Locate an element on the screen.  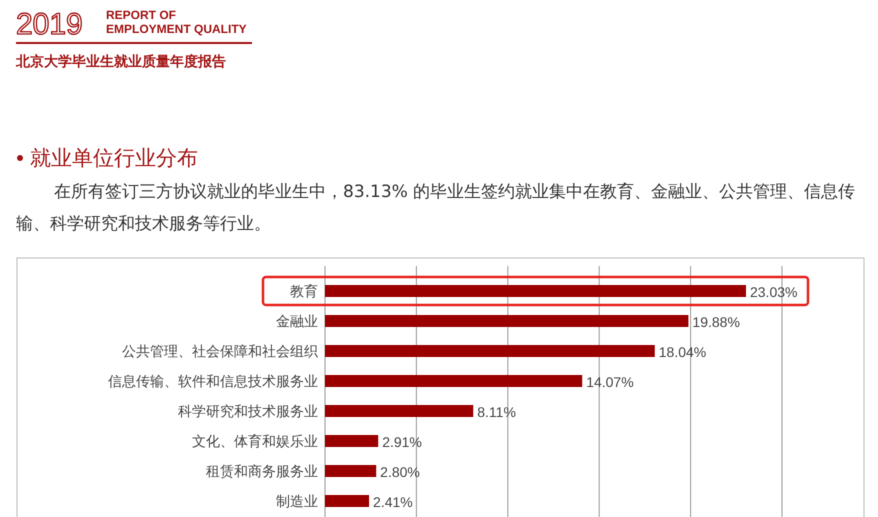
data-label: 23.03% is located at coordinates (774, 292).